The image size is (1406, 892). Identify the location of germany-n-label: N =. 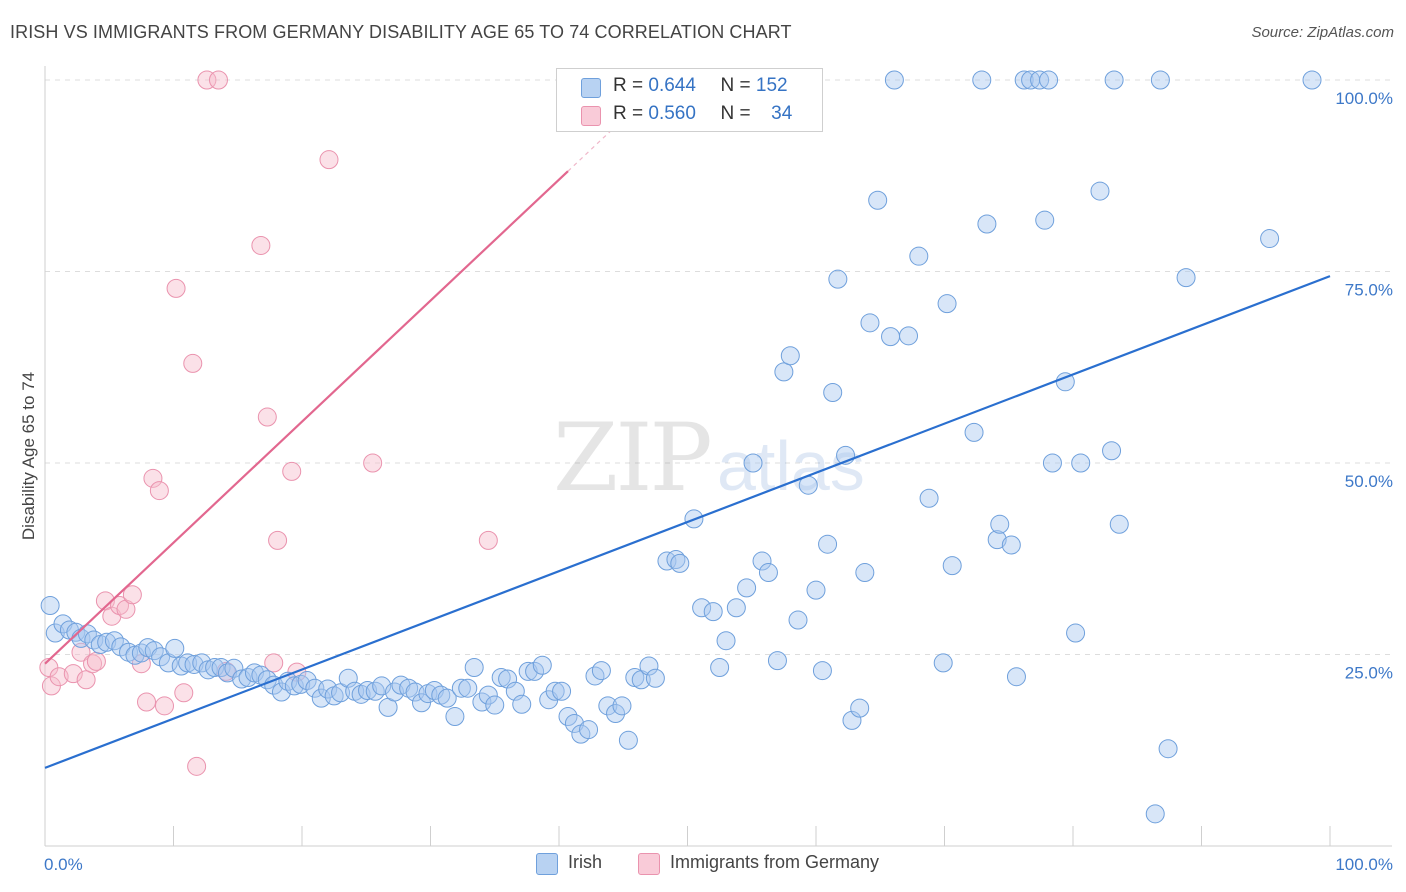
(735, 113).